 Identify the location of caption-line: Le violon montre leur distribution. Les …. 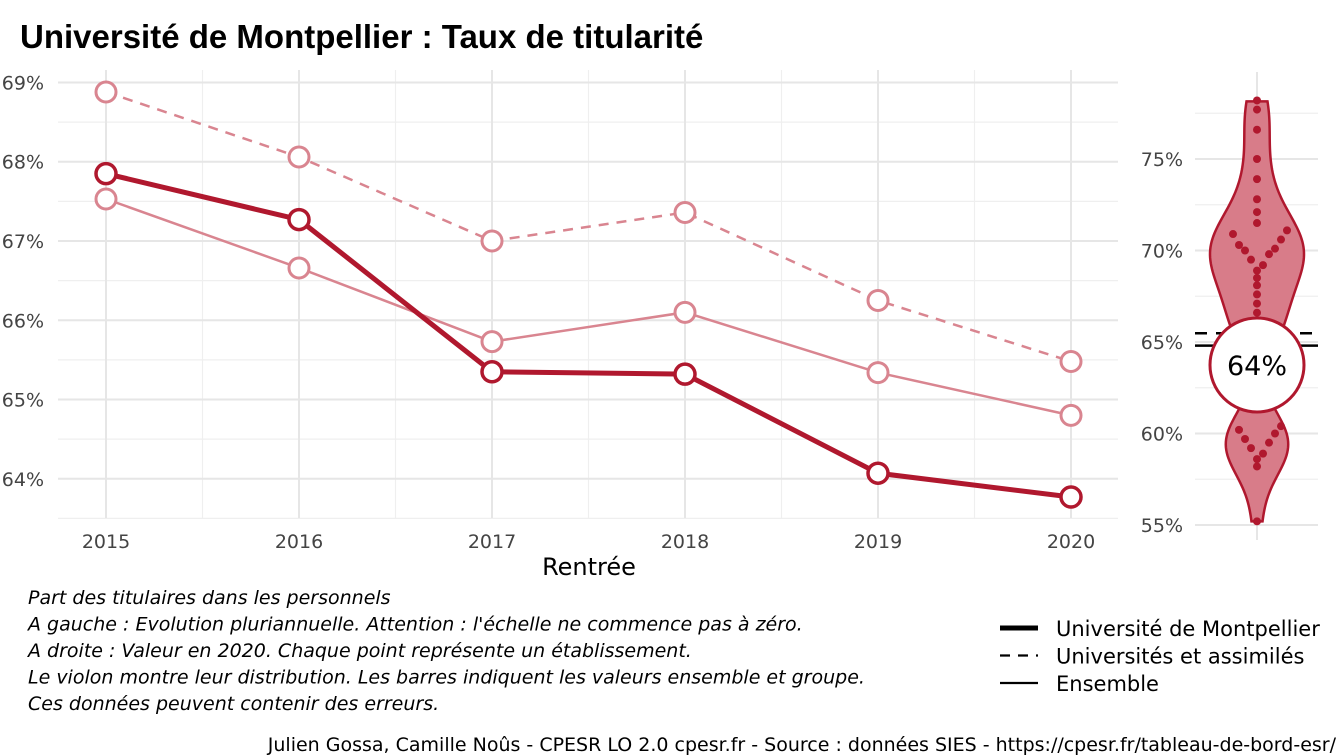
(446, 678).